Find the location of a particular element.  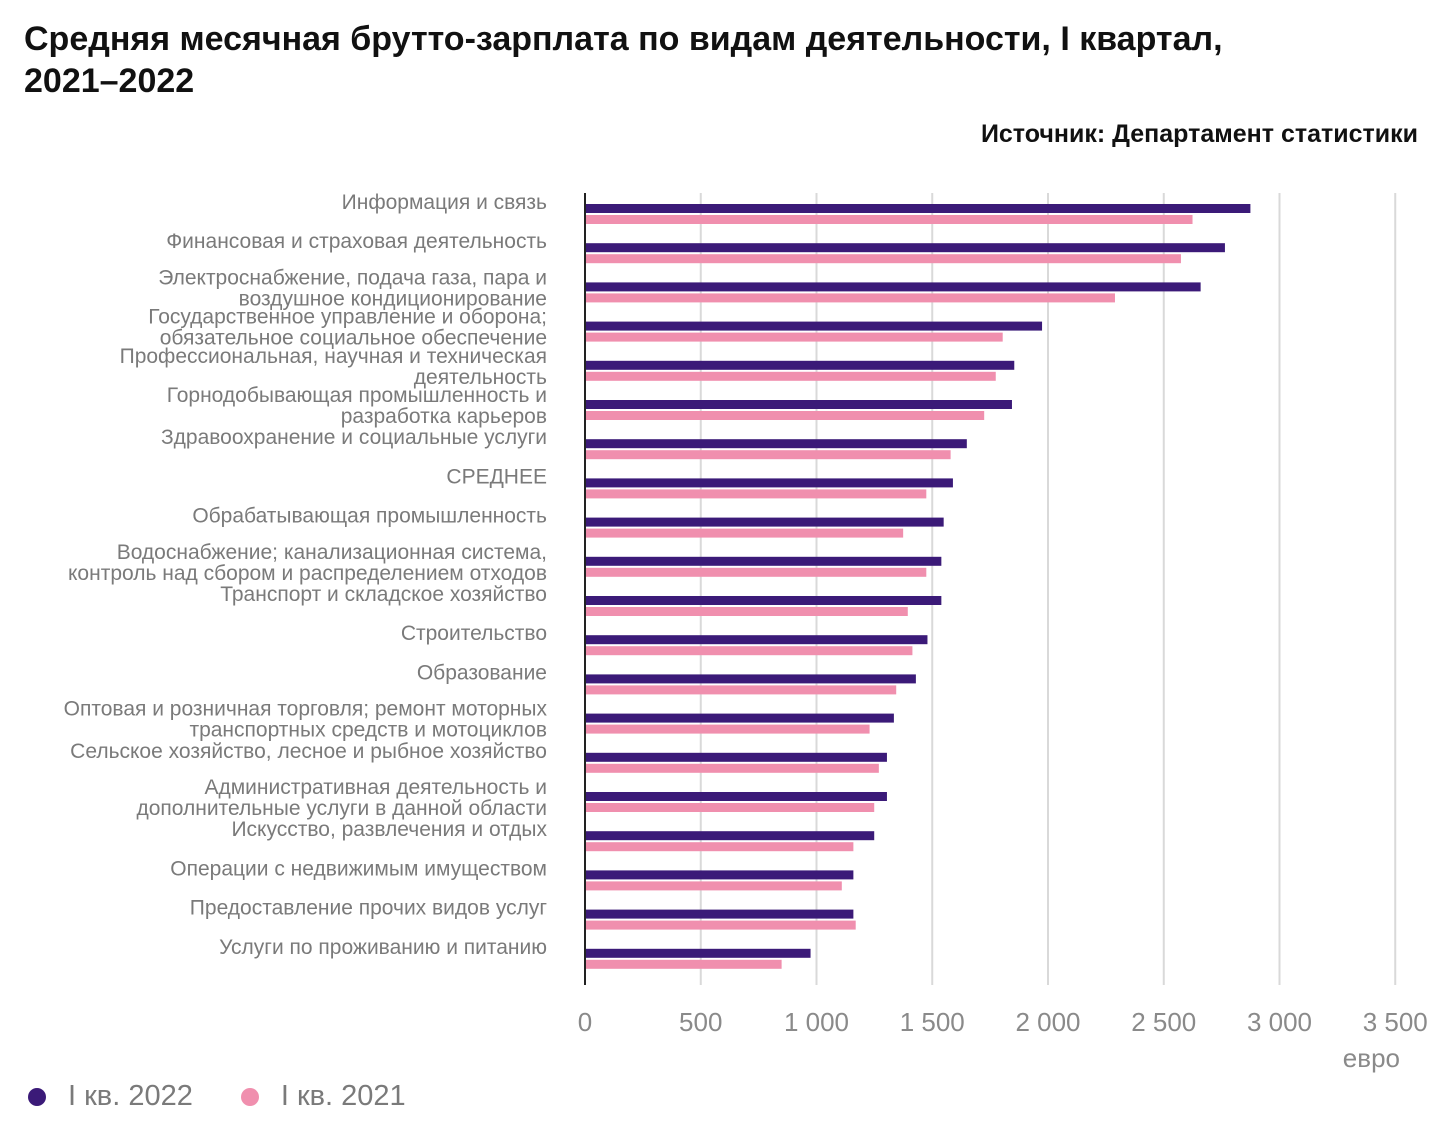

category-label: Операции с недвижимым имуществом is located at coordinates (358, 868).